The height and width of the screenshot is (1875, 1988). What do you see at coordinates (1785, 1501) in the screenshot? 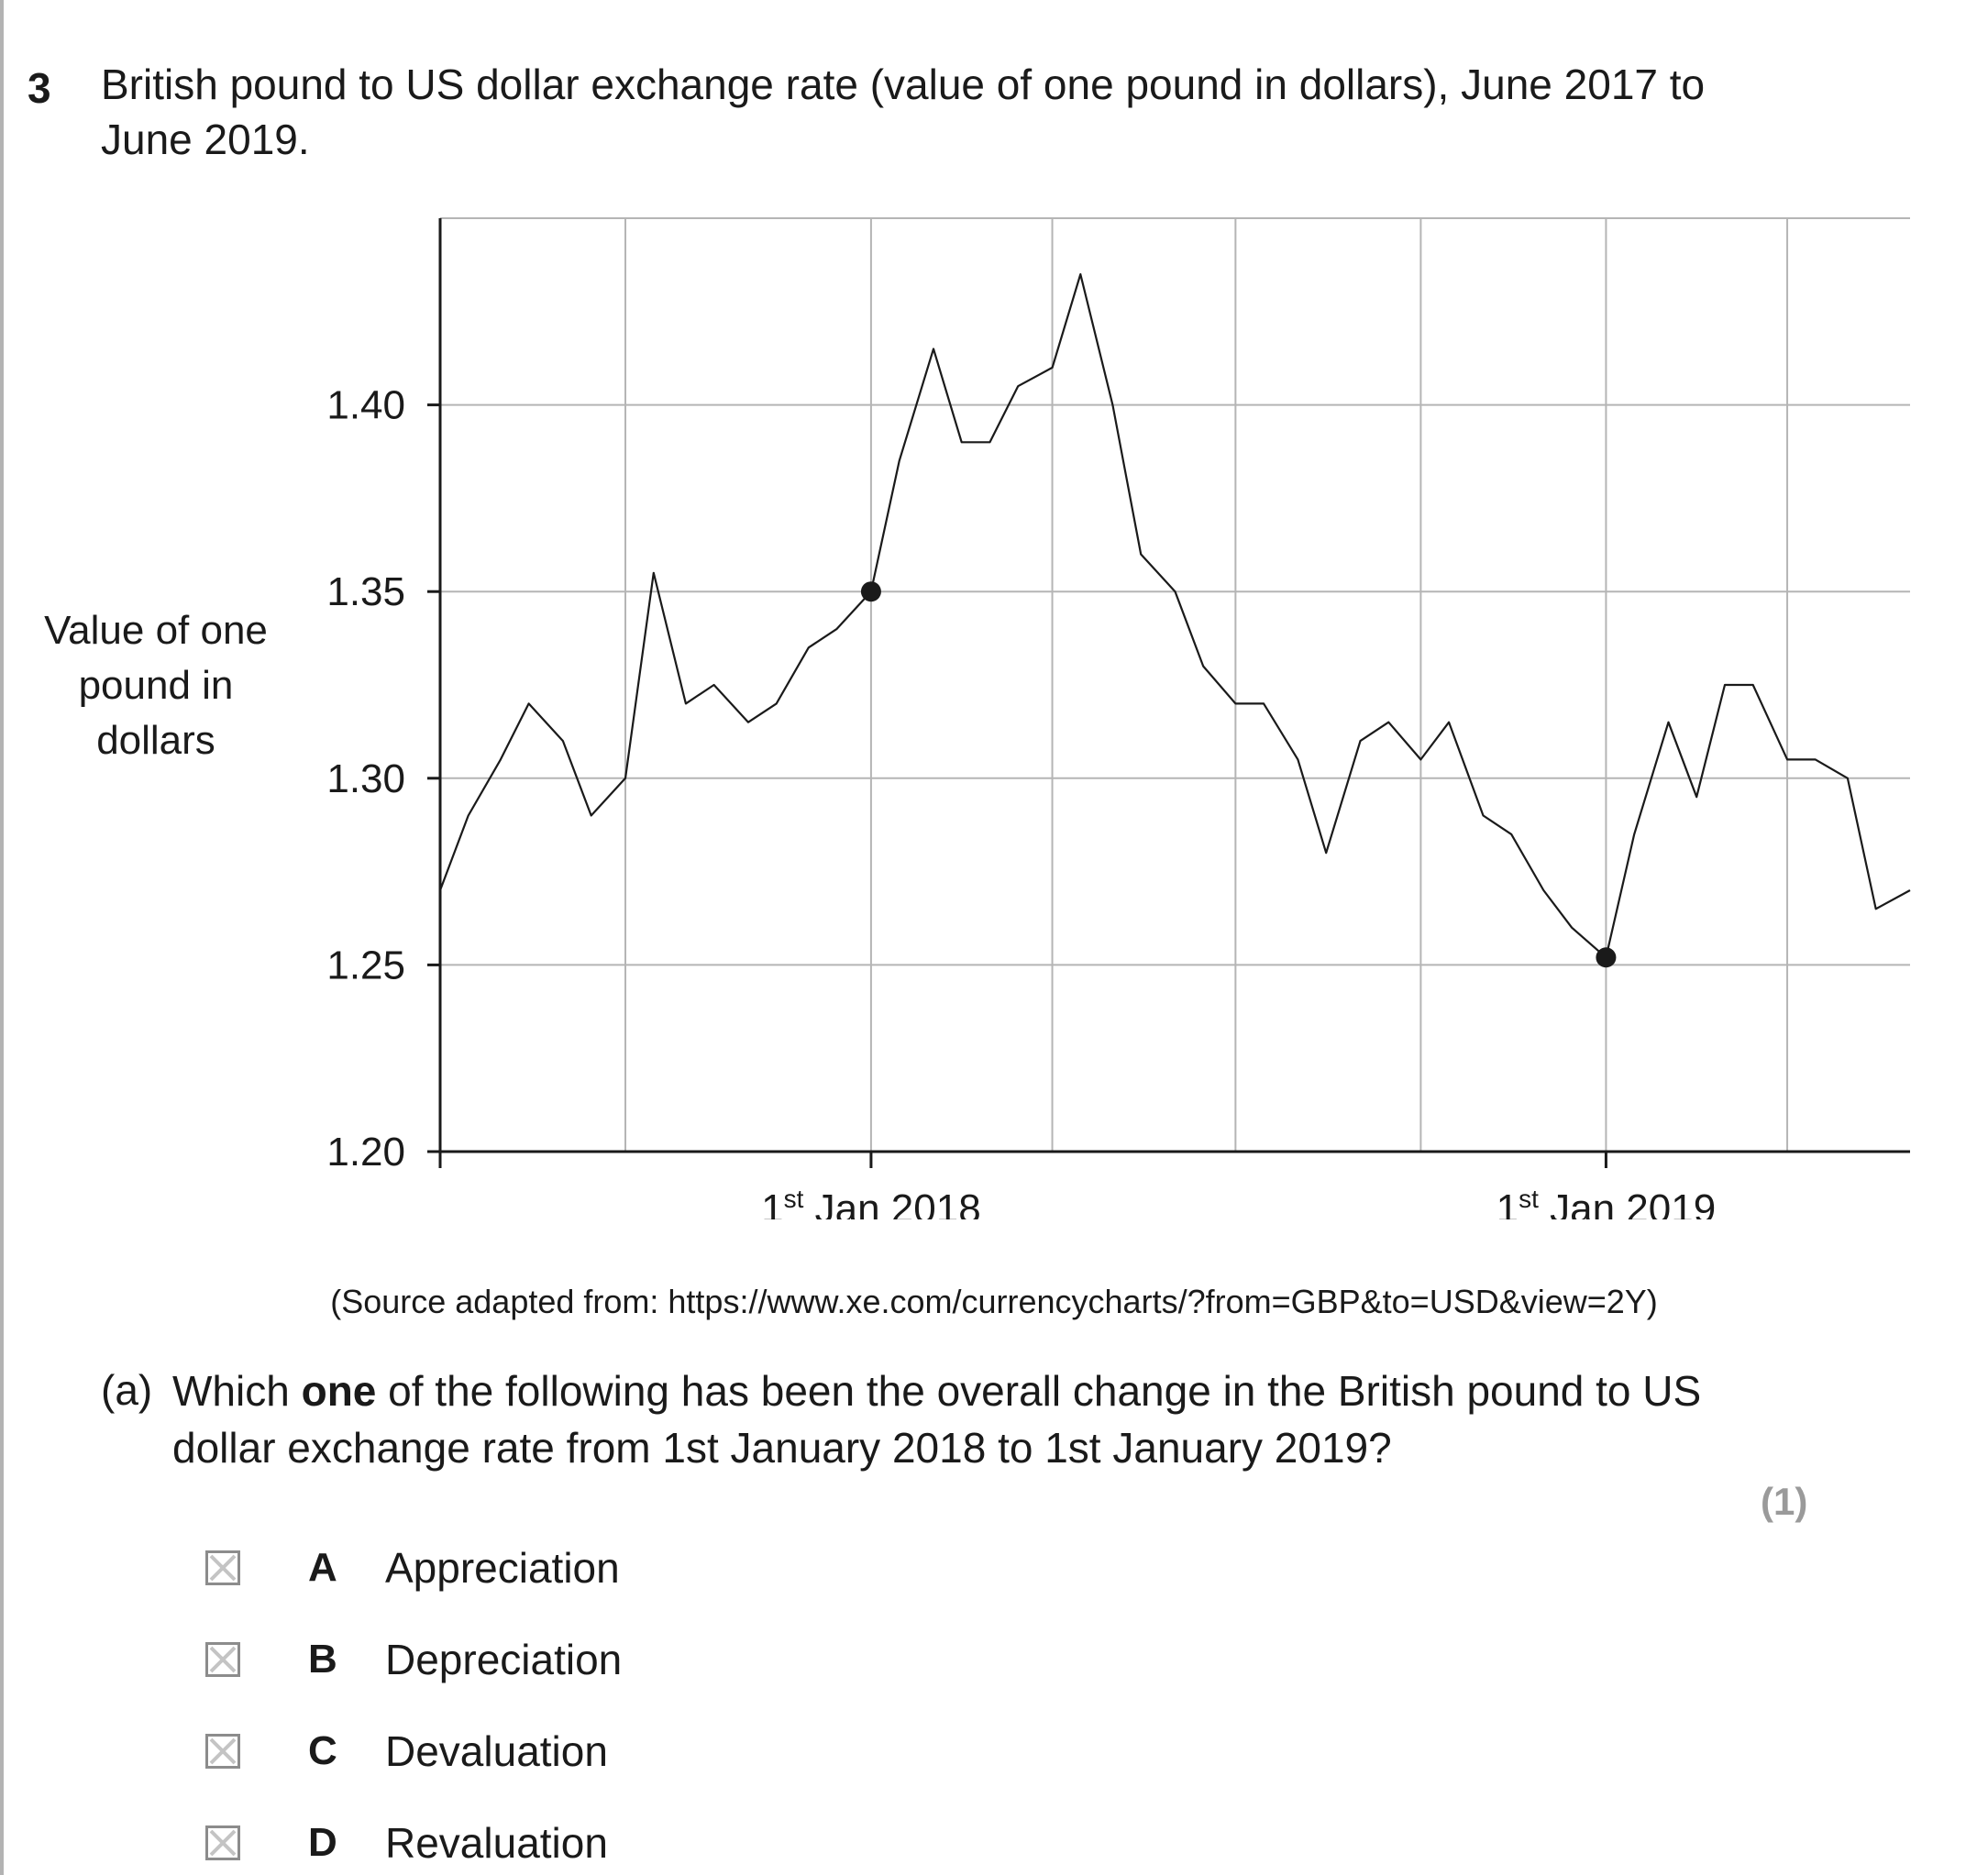
I see `marks-indicator: (1)` at bounding box center [1785, 1501].